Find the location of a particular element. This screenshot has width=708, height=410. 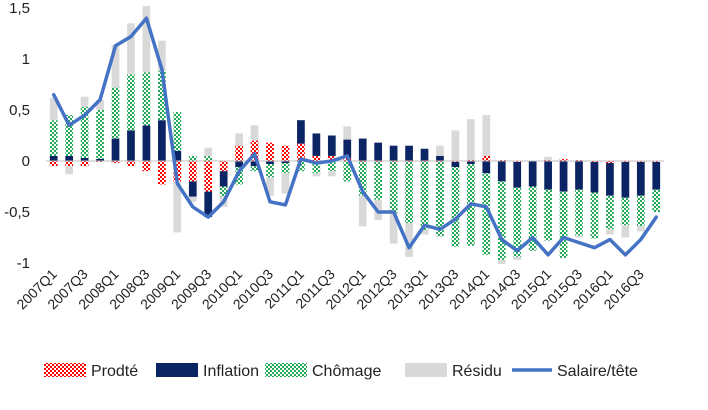

legend-swatch-chomage is located at coordinates (286, 370).